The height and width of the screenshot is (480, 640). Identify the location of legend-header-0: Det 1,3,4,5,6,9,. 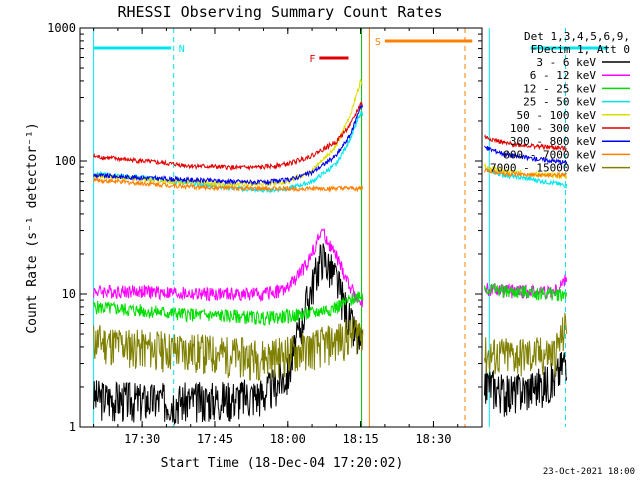
(577, 36).